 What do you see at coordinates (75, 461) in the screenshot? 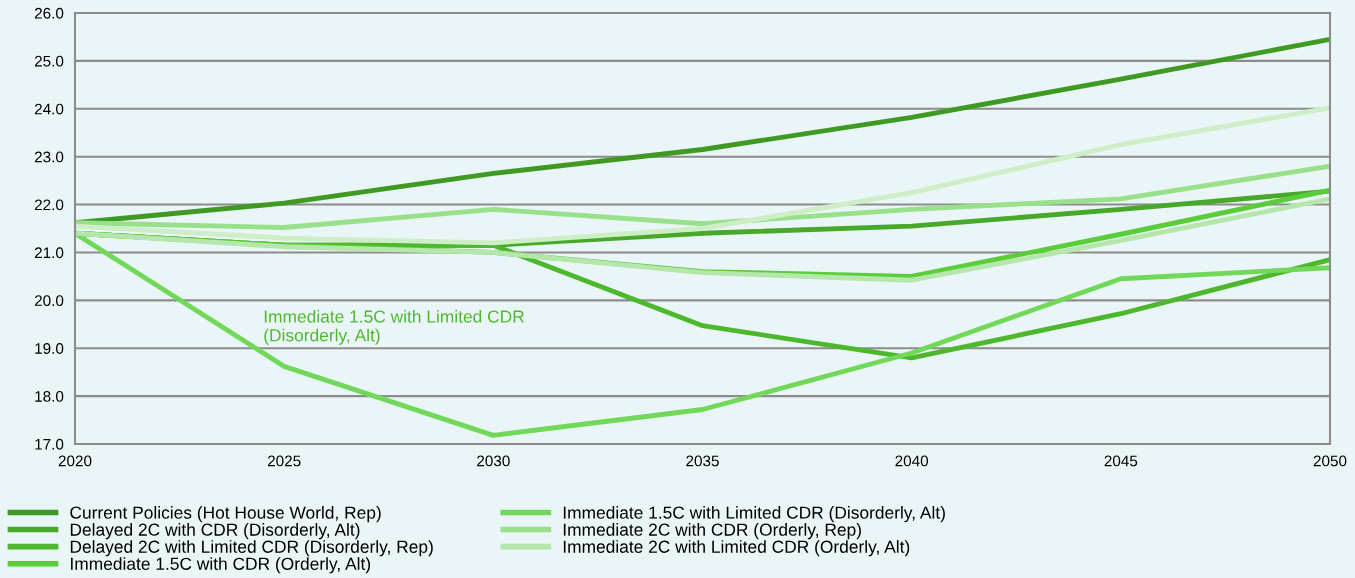
I see `x-tick-label: 2020` at bounding box center [75, 461].